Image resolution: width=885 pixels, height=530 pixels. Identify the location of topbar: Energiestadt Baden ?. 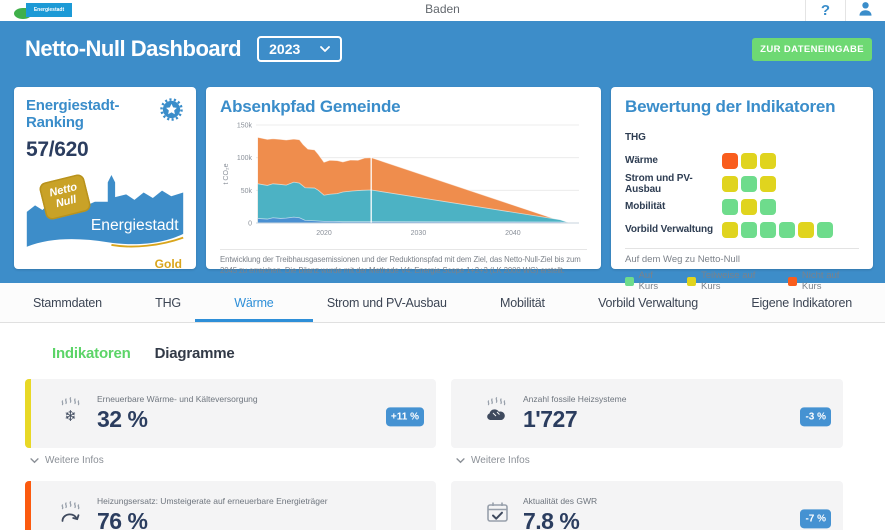
(442, 10).